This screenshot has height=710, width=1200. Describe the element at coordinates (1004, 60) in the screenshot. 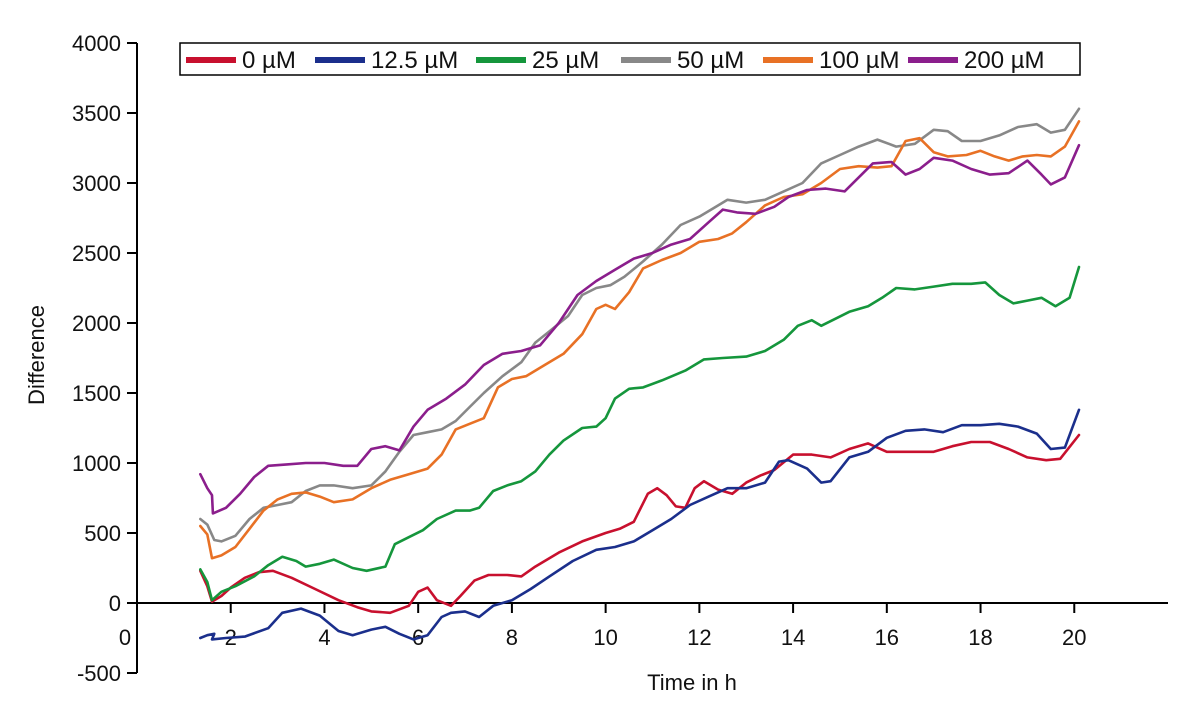

I see `legend-label-5: 200 µM` at that location.